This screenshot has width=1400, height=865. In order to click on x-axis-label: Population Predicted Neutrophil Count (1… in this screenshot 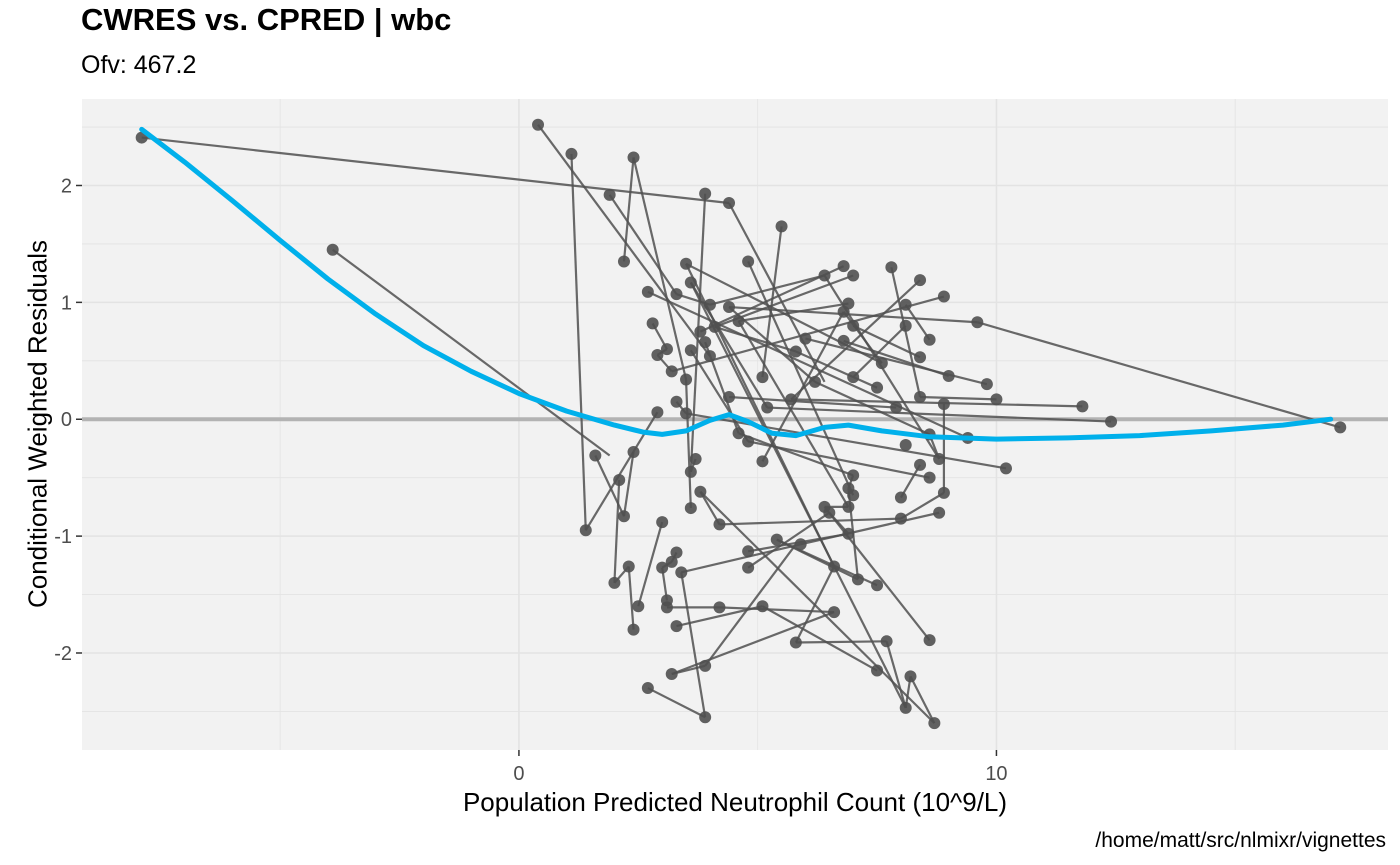, I will do `click(735, 802)`.